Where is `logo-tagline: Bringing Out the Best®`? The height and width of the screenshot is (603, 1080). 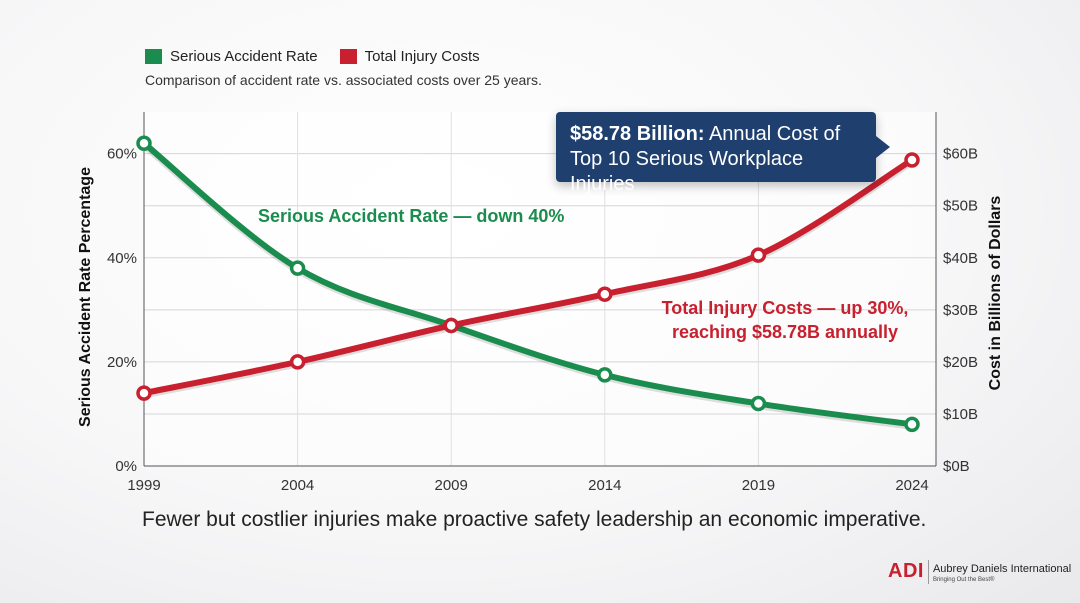 logo-tagline: Bringing Out the Best® is located at coordinates (963, 580).